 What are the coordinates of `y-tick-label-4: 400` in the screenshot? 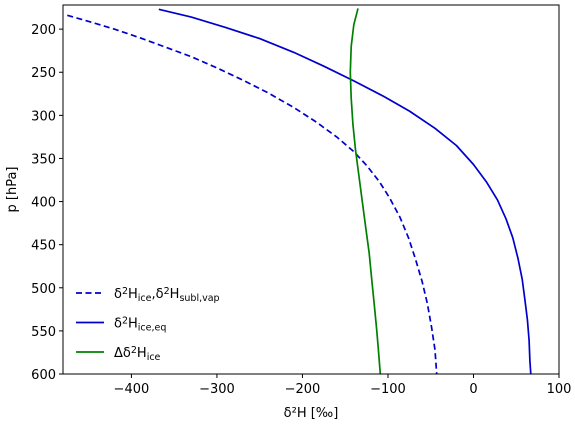 It's located at (43, 203).